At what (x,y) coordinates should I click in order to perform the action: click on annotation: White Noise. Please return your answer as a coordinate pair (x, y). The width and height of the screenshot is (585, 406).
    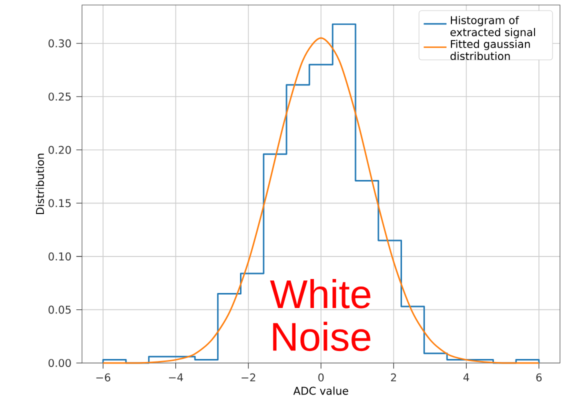
    Looking at the image, I should click on (320, 315).